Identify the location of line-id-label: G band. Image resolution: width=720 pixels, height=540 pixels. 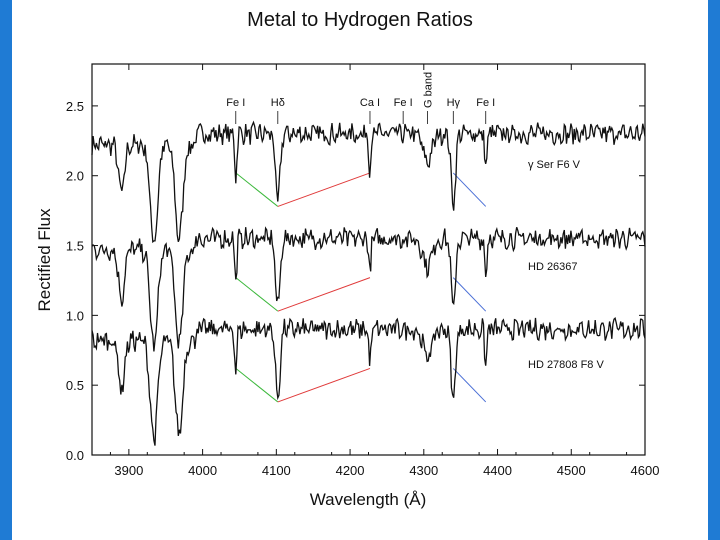
(428, 90).